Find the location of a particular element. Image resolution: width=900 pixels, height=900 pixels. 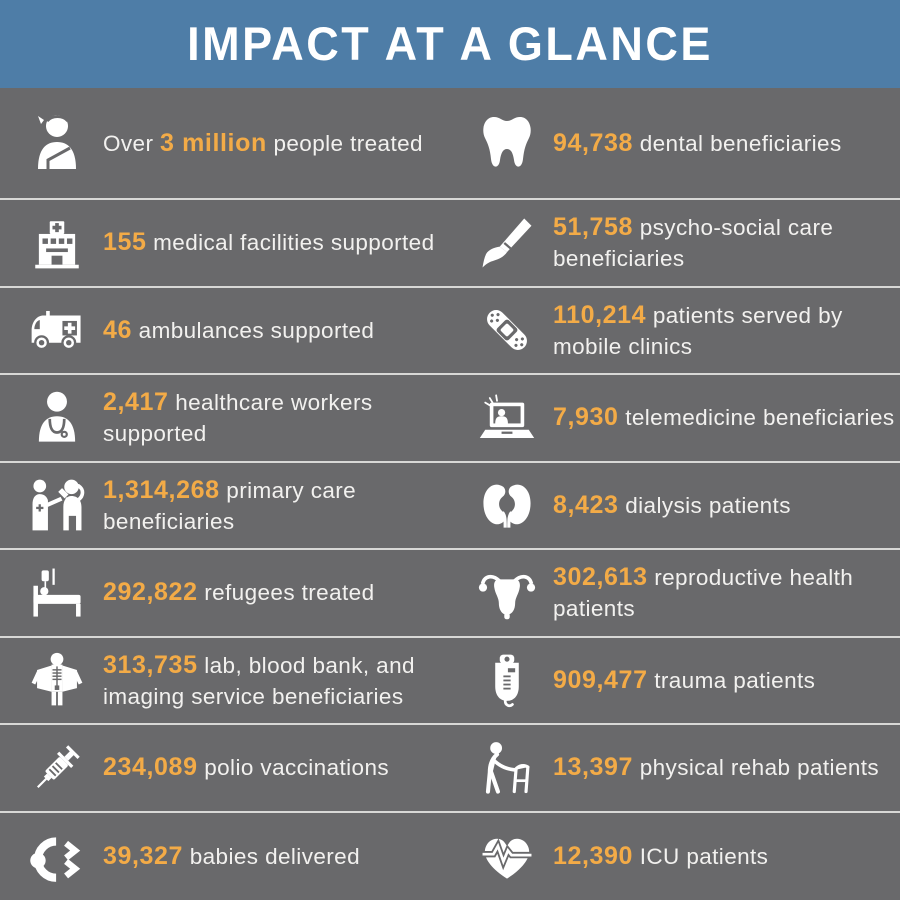

stat-text: Over 3 million people treated is located at coordinates (263, 143).